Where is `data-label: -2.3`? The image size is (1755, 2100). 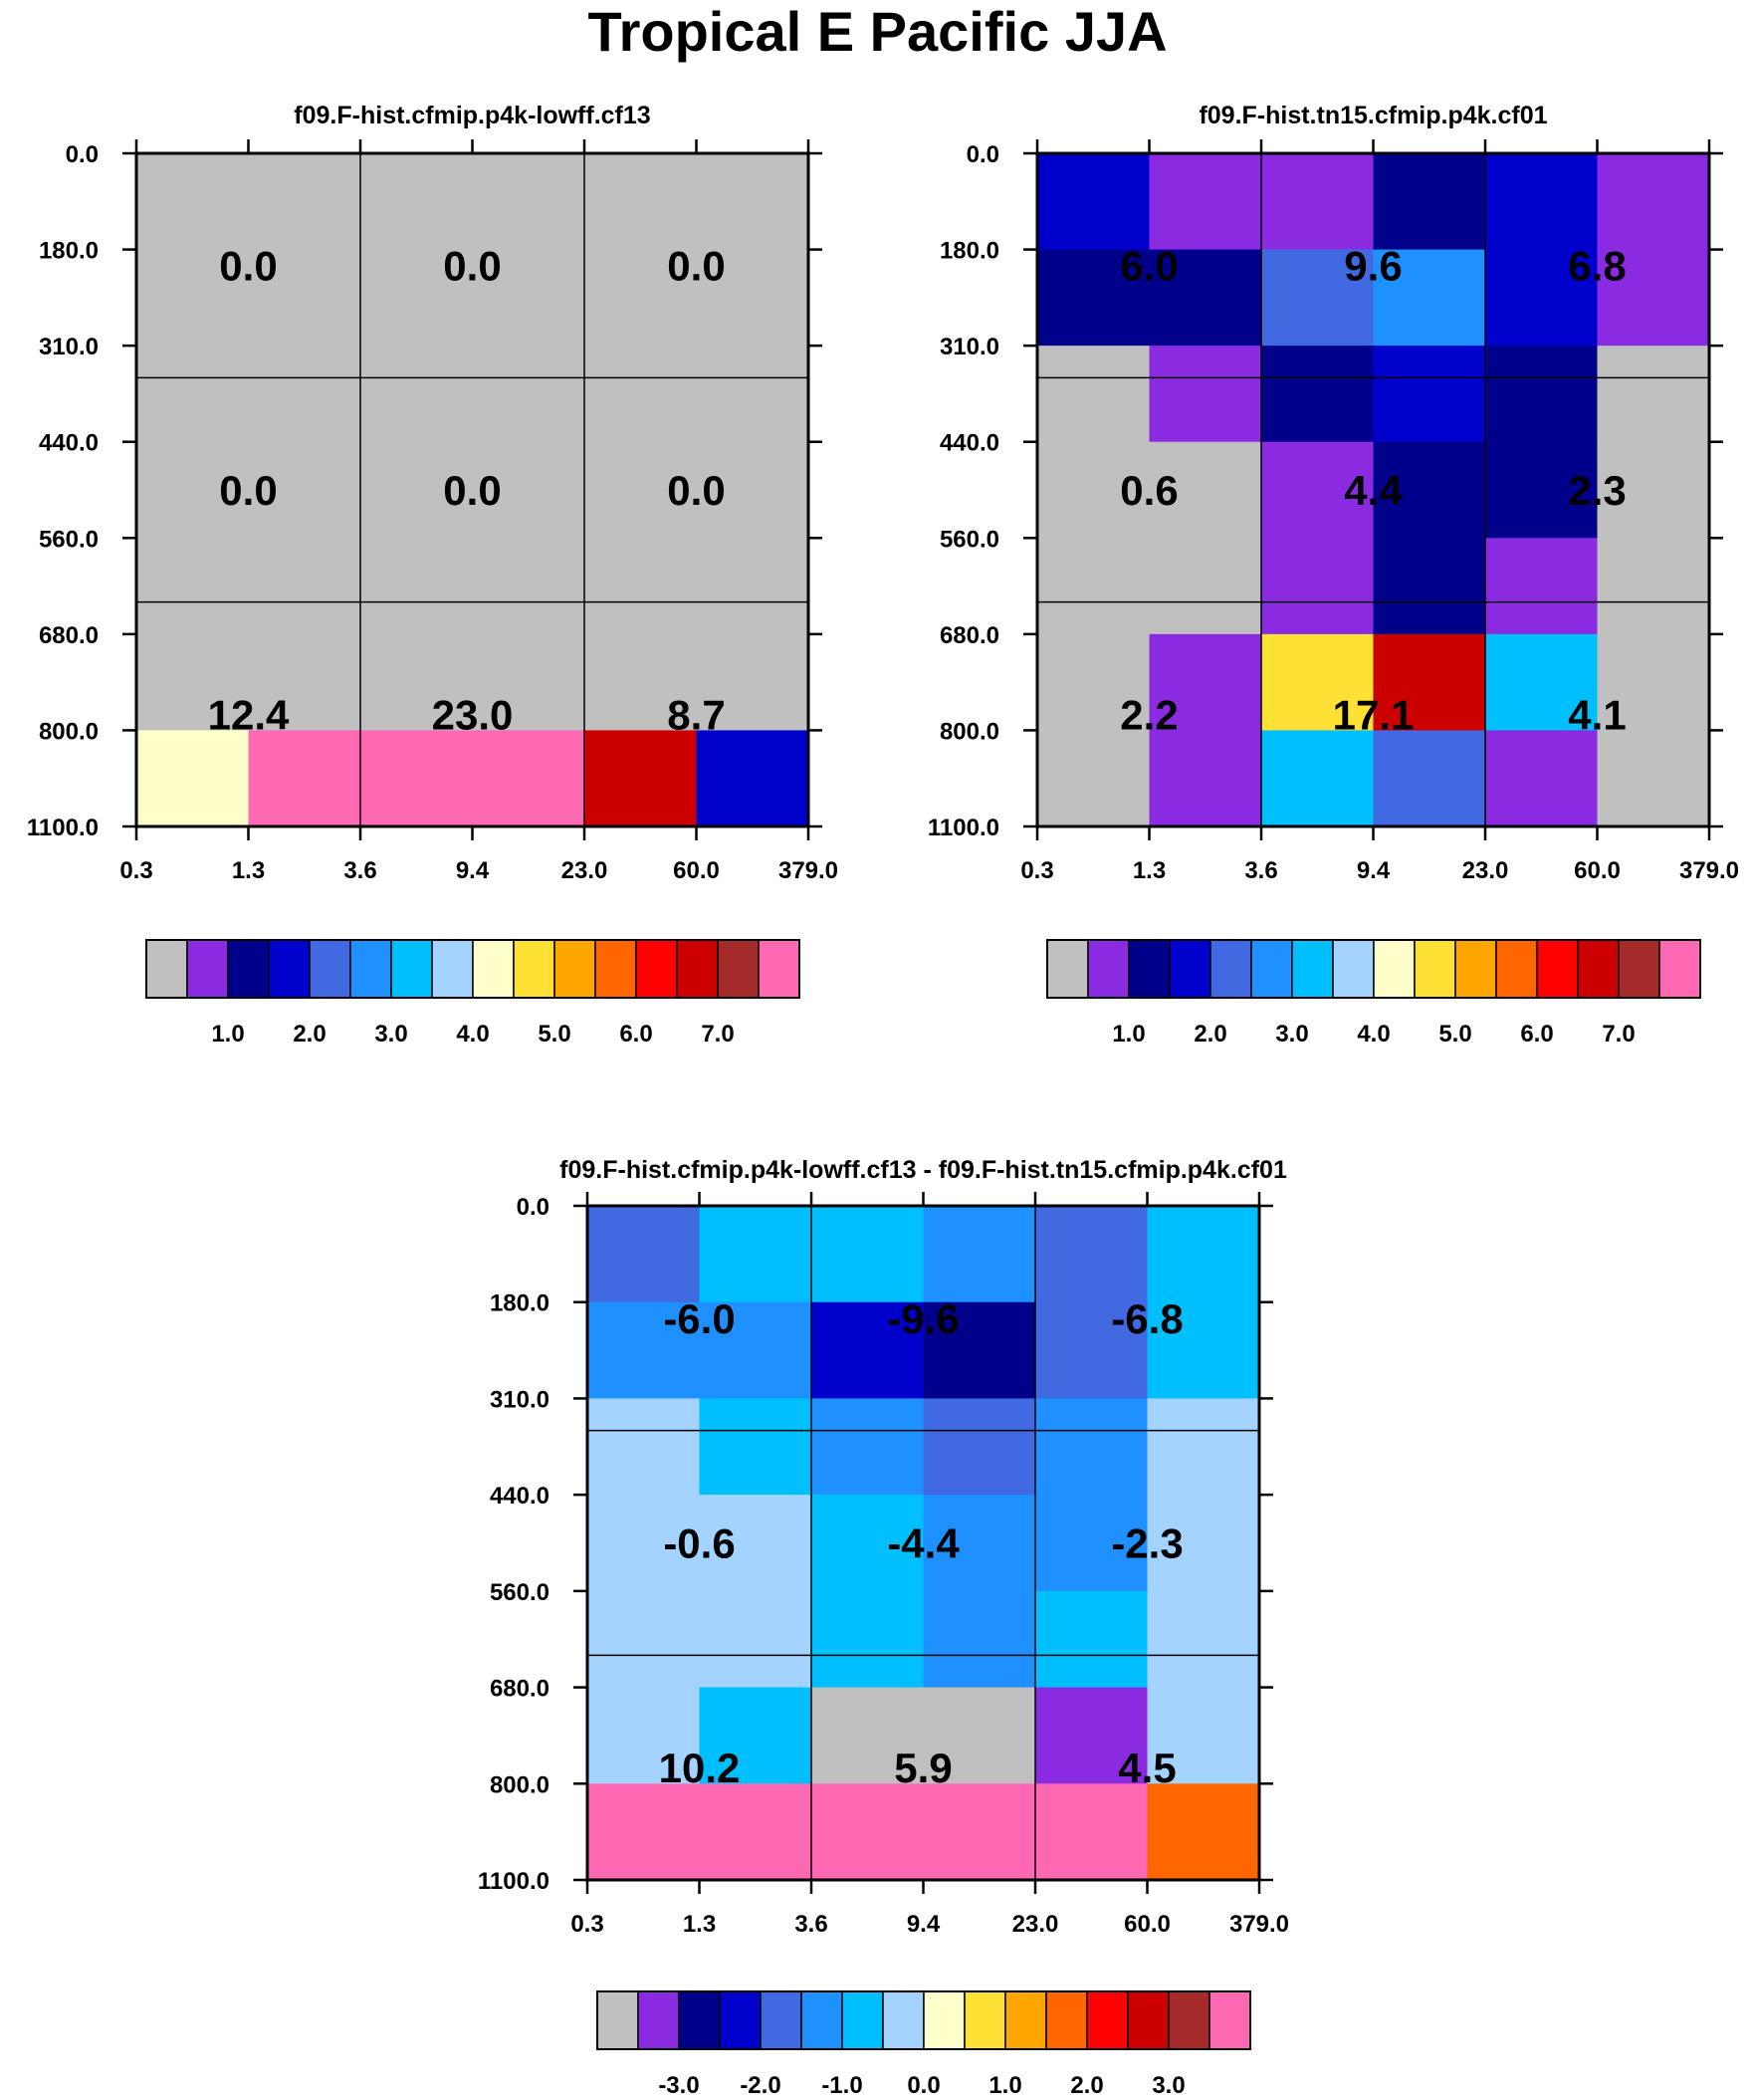
data-label: -2.3 is located at coordinates (1147, 1543).